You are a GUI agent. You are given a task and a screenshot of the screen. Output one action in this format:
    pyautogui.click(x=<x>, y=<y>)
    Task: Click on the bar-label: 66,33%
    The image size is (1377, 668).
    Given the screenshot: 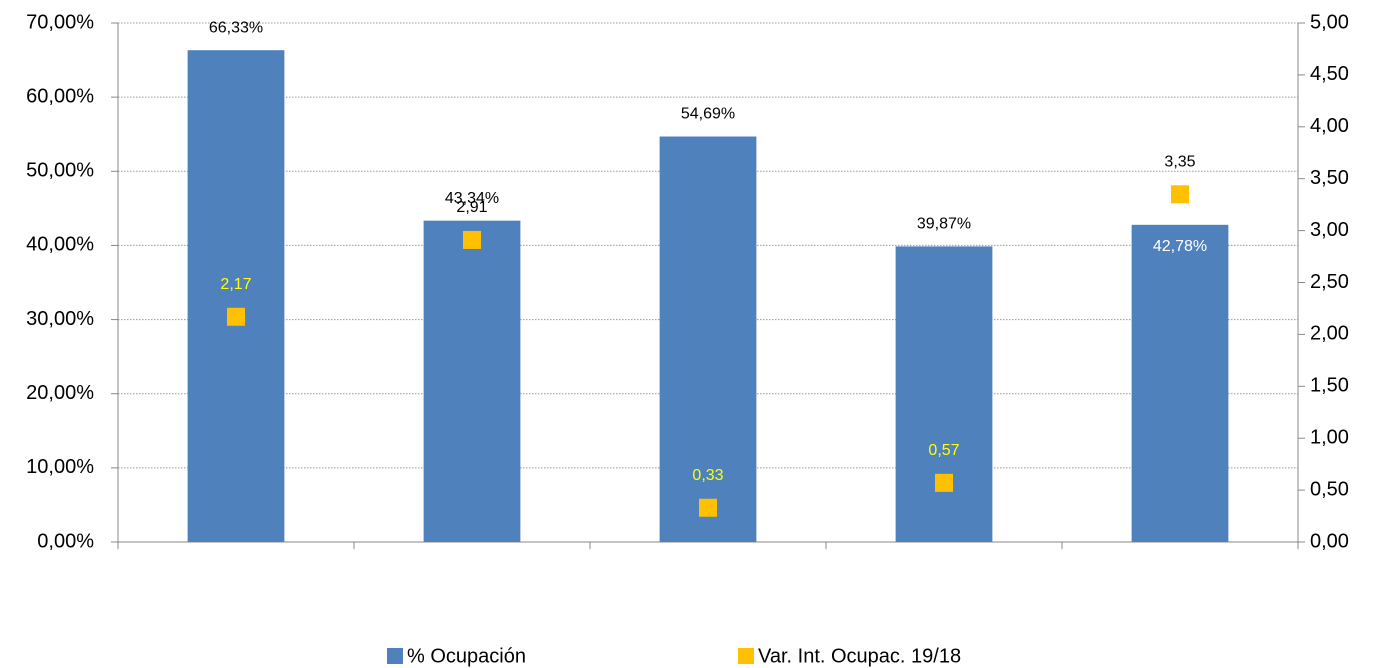 What is the action you would take?
    pyautogui.click(x=236, y=27)
    